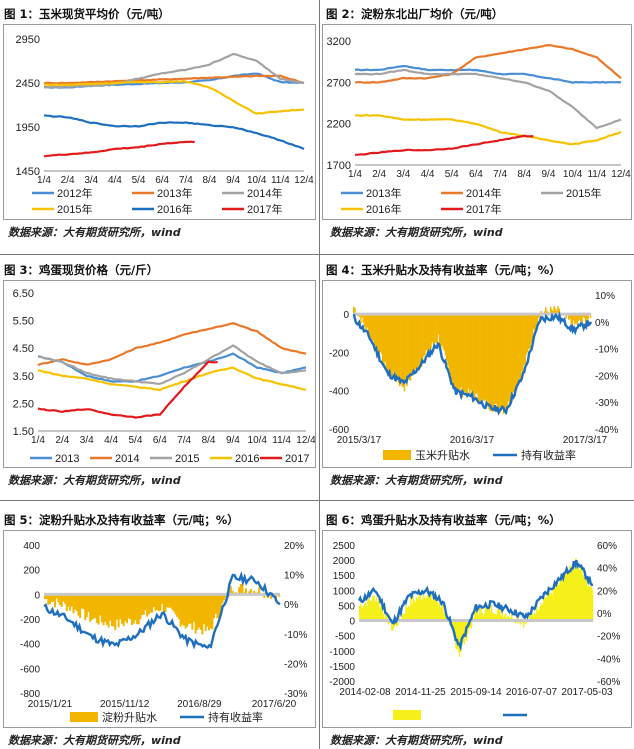 This screenshot has width=634, height=749. What do you see at coordinates (281, 440) in the screenshot?
I see `x-tick-label: 11/4` at bounding box center [281, 440].